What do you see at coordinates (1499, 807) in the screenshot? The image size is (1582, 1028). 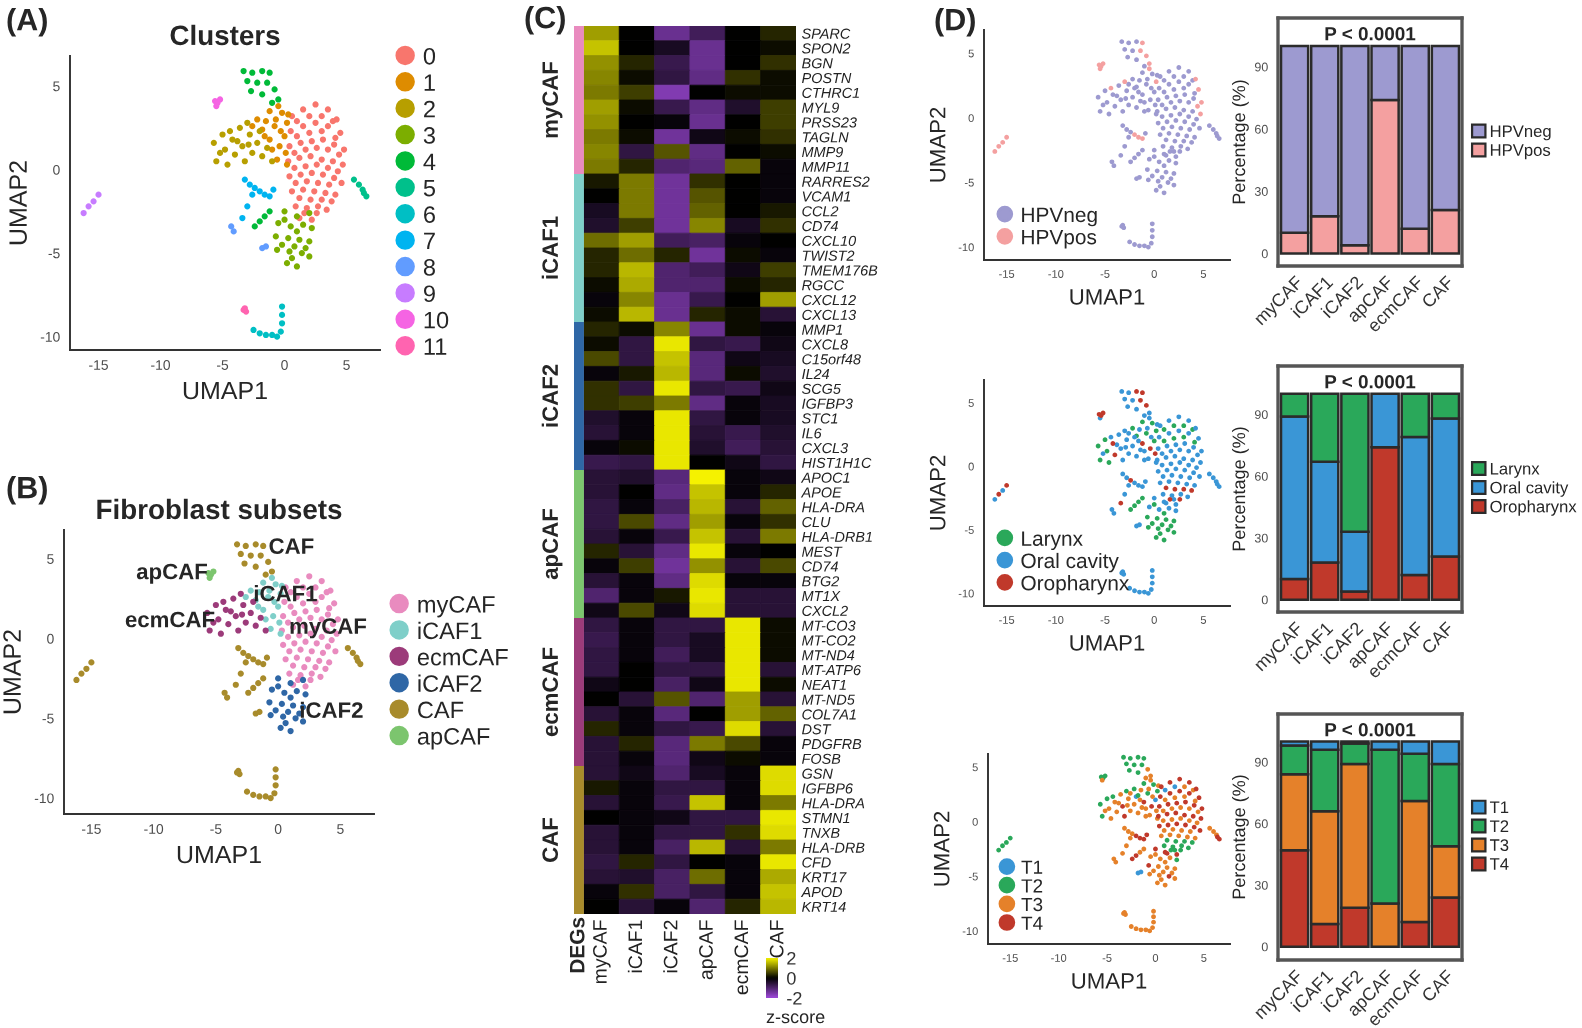 I see `legend-label: T1` at bounding box center [1499, 807].